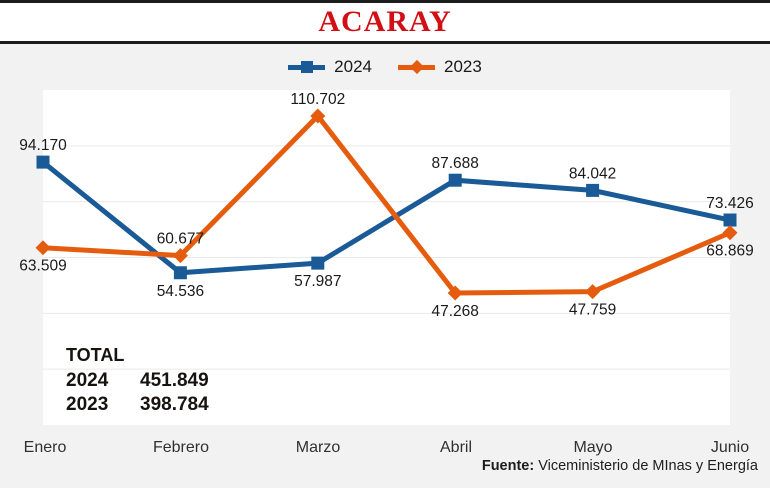  Describe the element at coordinates (592, 173) in the screenshot. I see `data-point-label-2024-Mayo: 84.042` at that location.